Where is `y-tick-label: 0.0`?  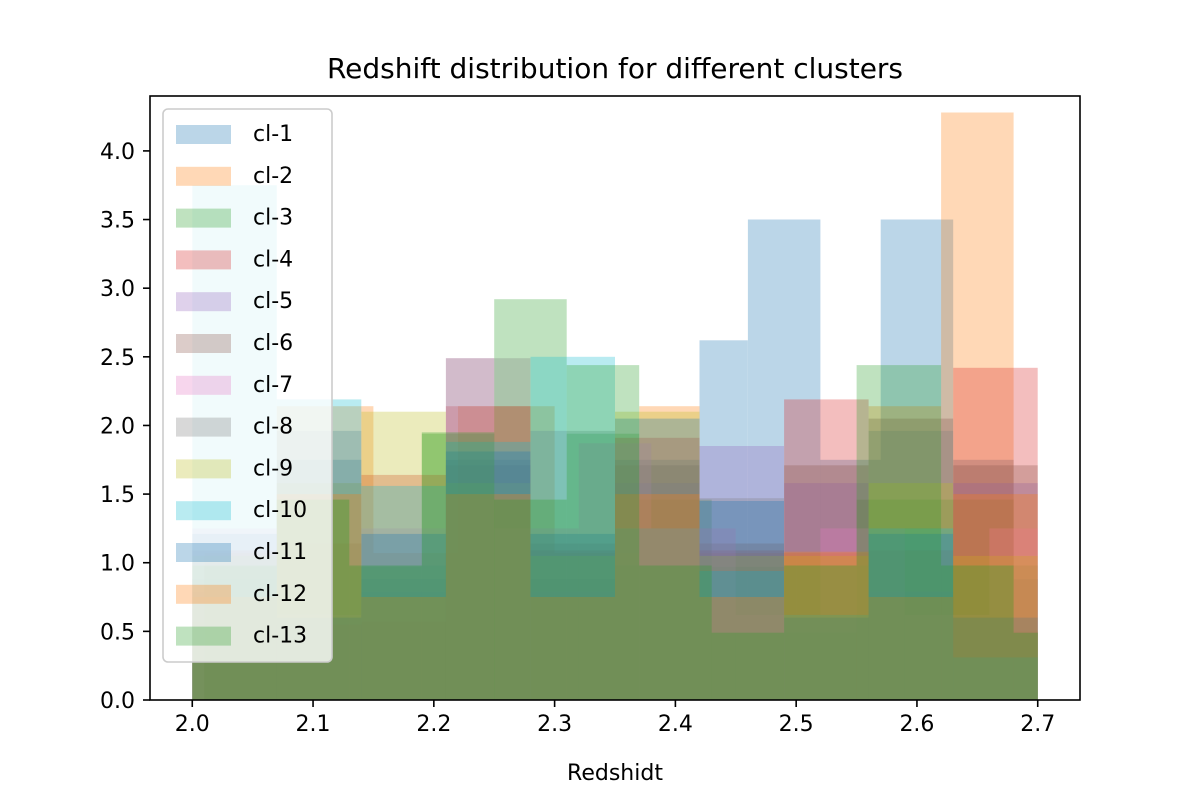 y-tick-label: 0.0 is located at coordinates (117, 701).